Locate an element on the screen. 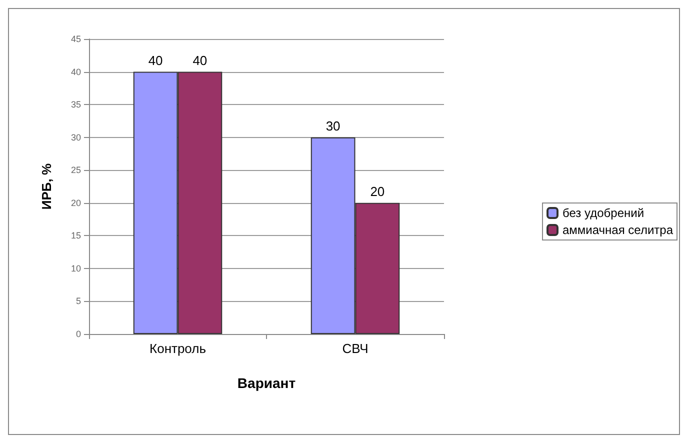 The image size is (688, 445). y-tick-label: 10 is located at coordinates (75, 268).